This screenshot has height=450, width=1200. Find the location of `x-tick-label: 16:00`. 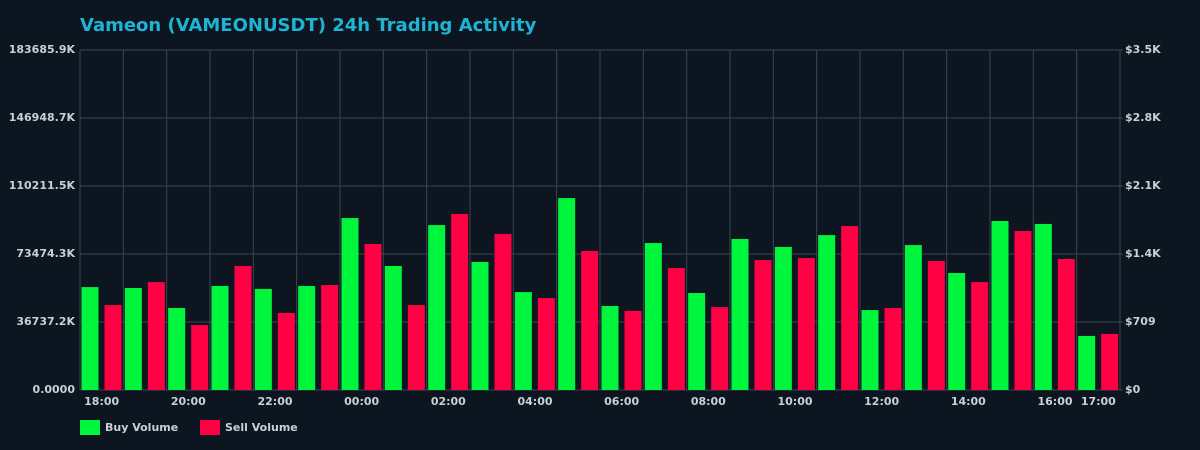

x-tick-label: 16:00 is located at coordinates (1054, 401).